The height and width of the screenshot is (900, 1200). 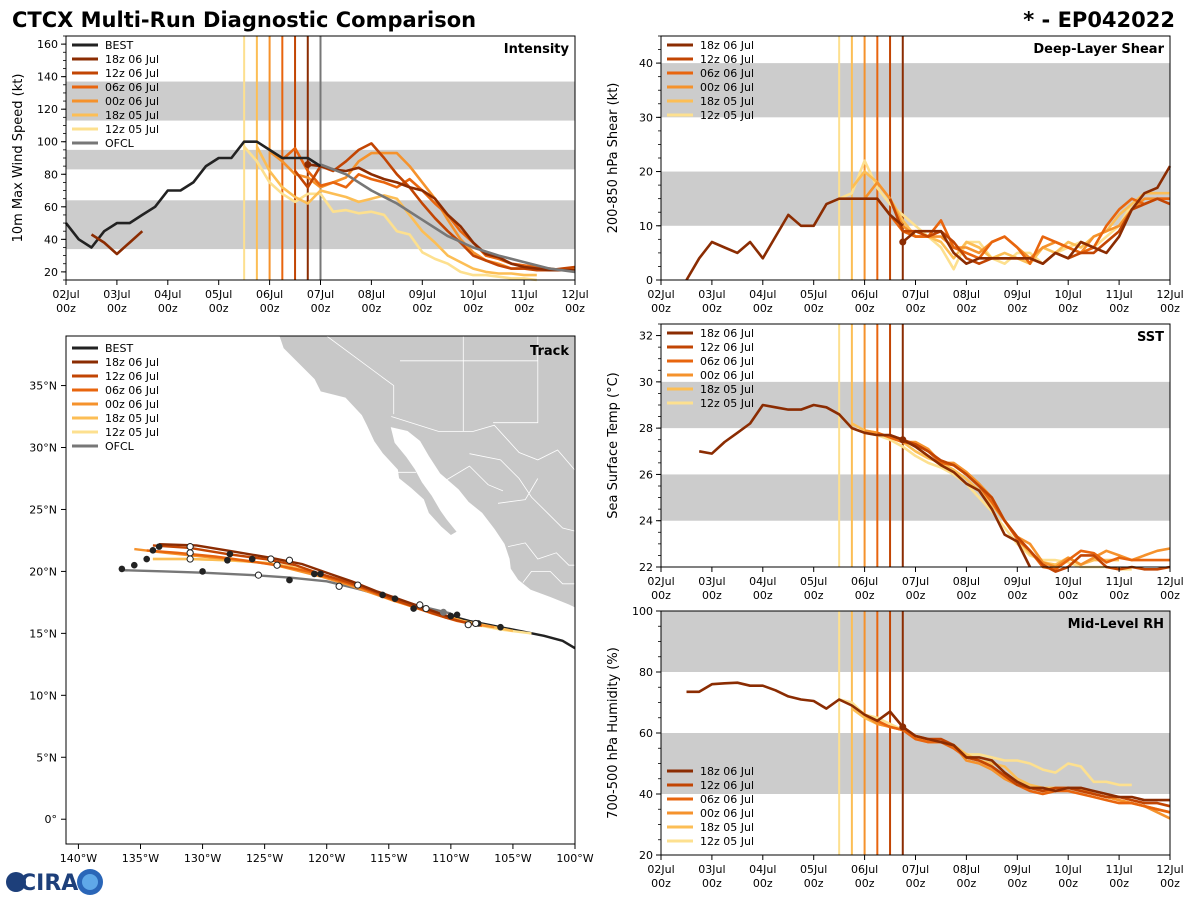 I want to click on intensity-title: Intensity, so click(x=537, y=49).